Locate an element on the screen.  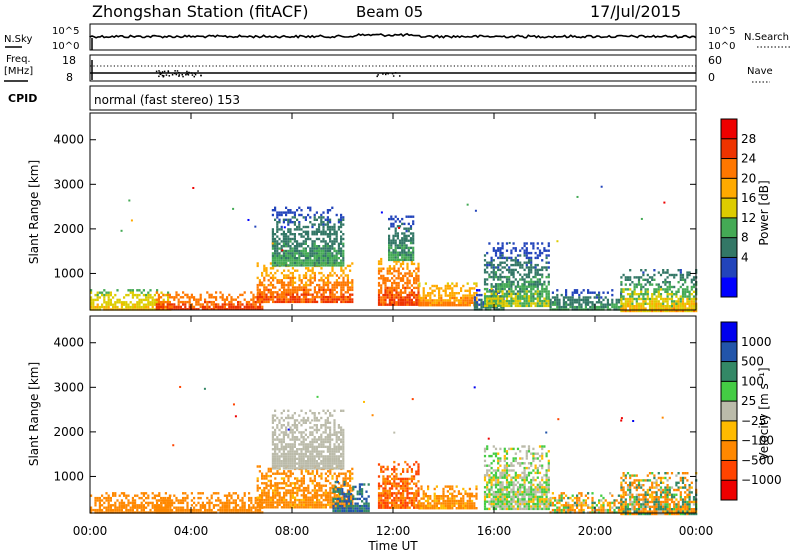
time-tick-label: 12:00 is located at coordinates (393, 531).